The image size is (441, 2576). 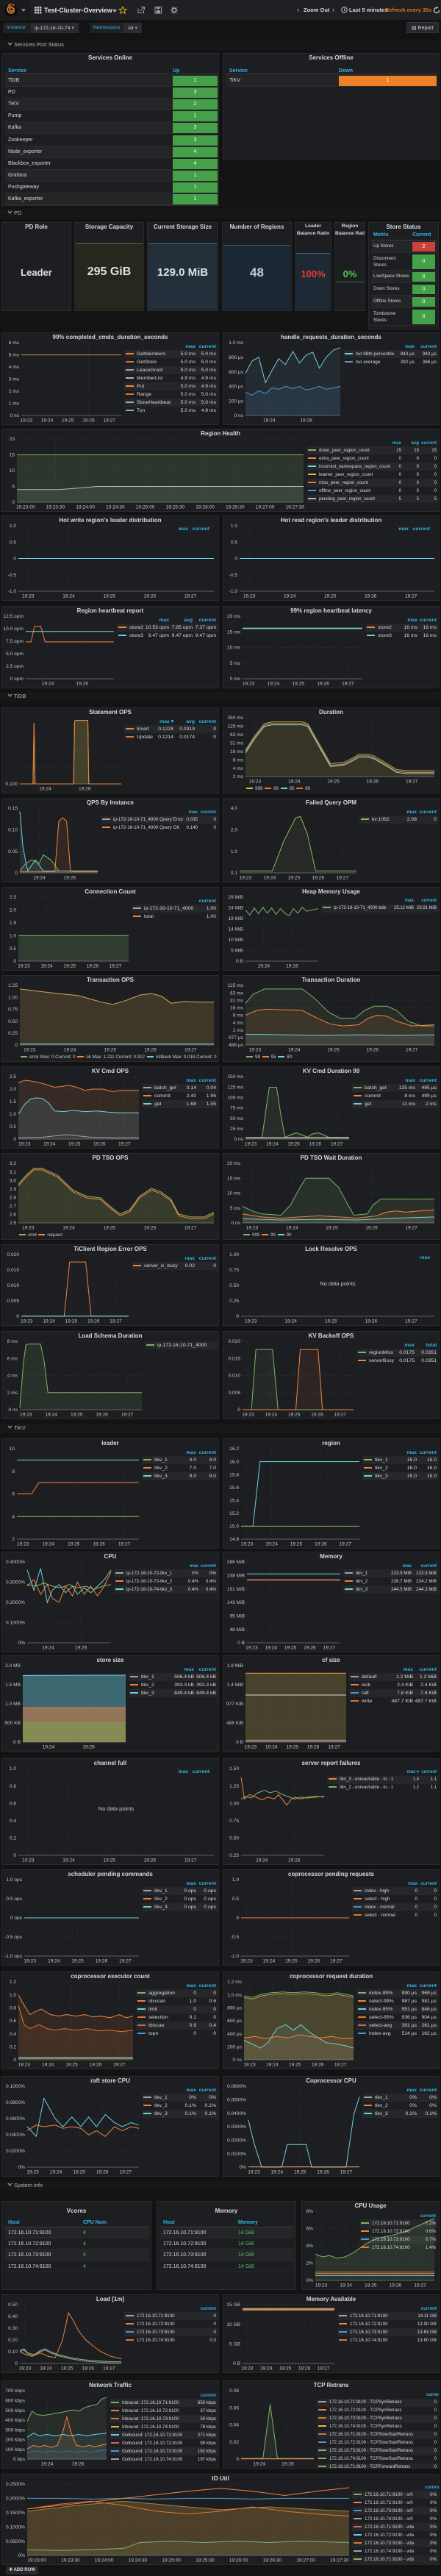 What do you see at coordinates (234, 1488) in the screenshot?
I see `svg-text: 15.6` at bounding box center [234, 1488].